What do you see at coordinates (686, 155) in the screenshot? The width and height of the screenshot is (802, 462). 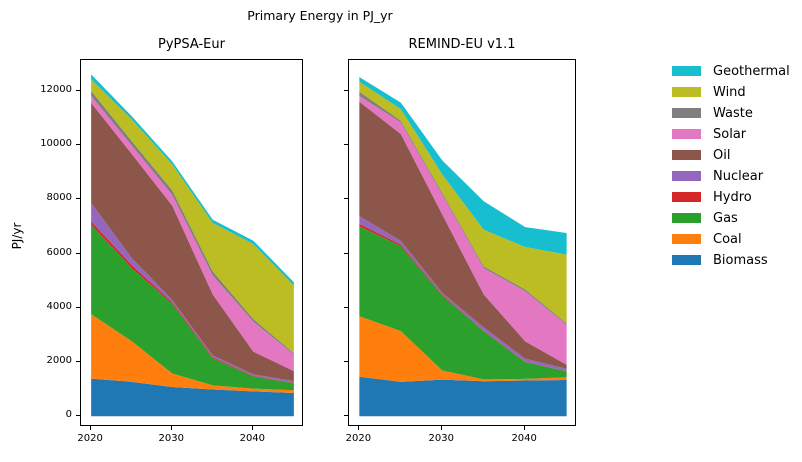 I see `legend-swatch-oil` at bounding box center [686, 155].